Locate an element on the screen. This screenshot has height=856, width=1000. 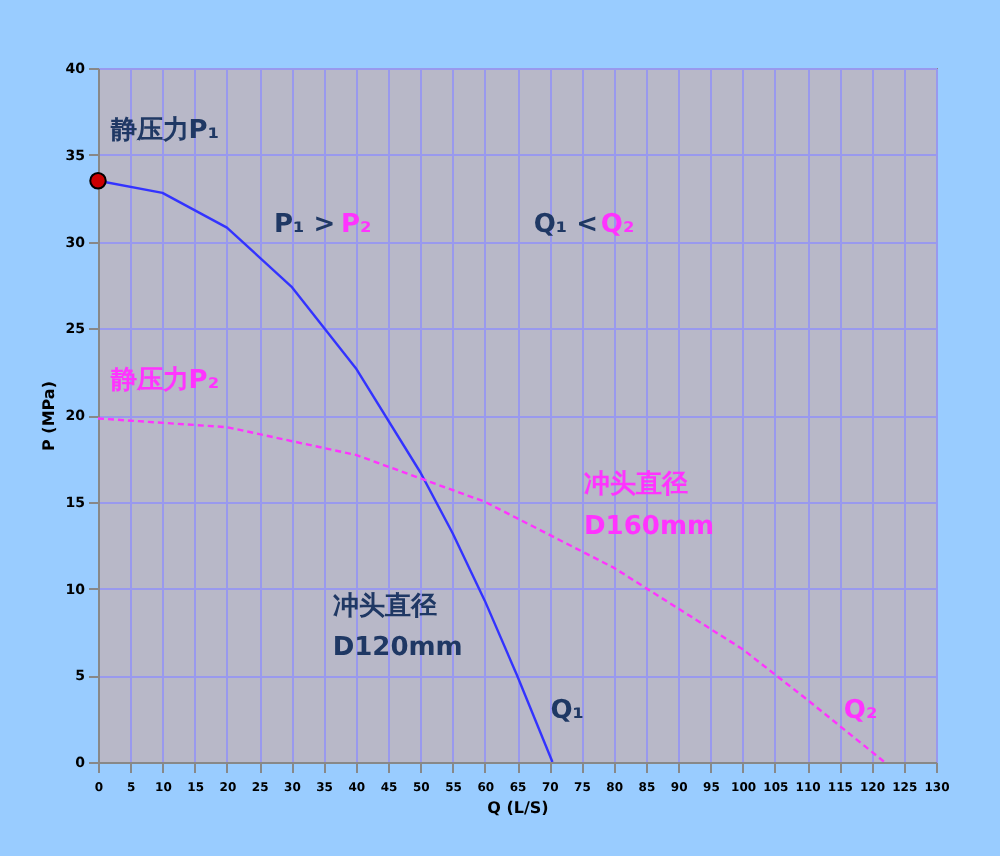
annotation: Q₁ is located at coordinates (567, 710).